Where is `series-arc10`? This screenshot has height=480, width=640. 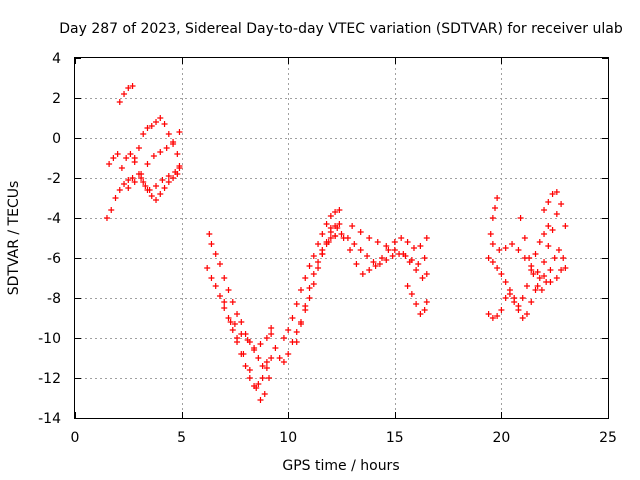
series-arc10 is located at coordinates (247, 351).